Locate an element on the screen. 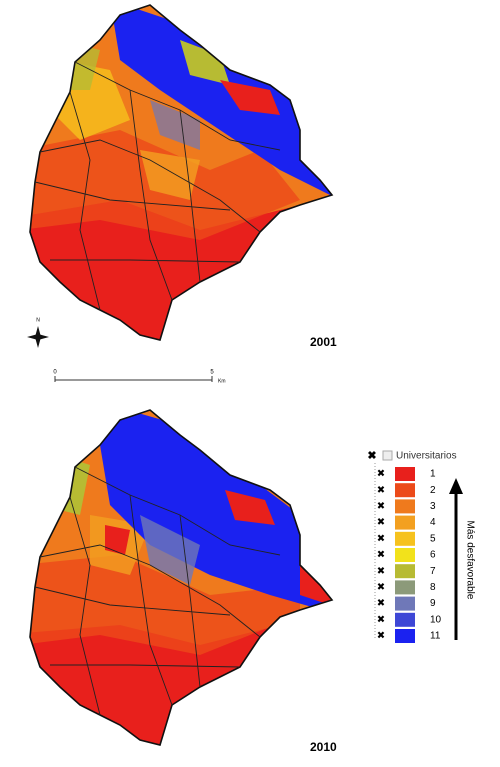  arrow-label: Más desfavorable is located at coordinates (469, 560).